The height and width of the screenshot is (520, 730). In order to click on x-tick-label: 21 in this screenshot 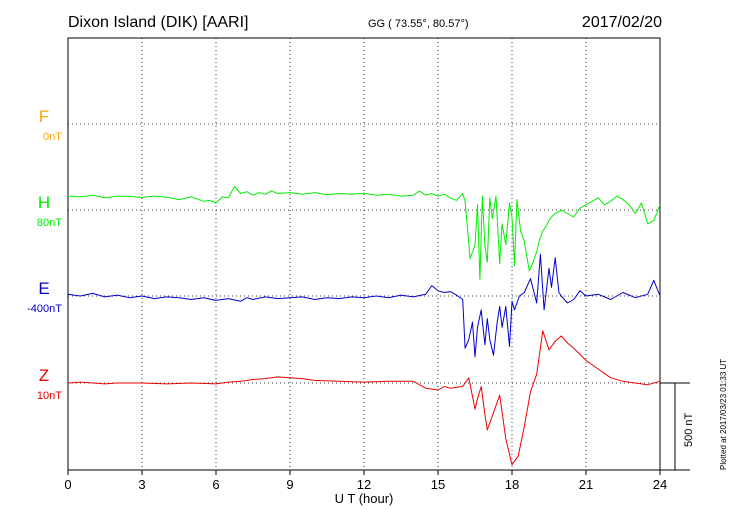, I will do `click(586, 484)`.